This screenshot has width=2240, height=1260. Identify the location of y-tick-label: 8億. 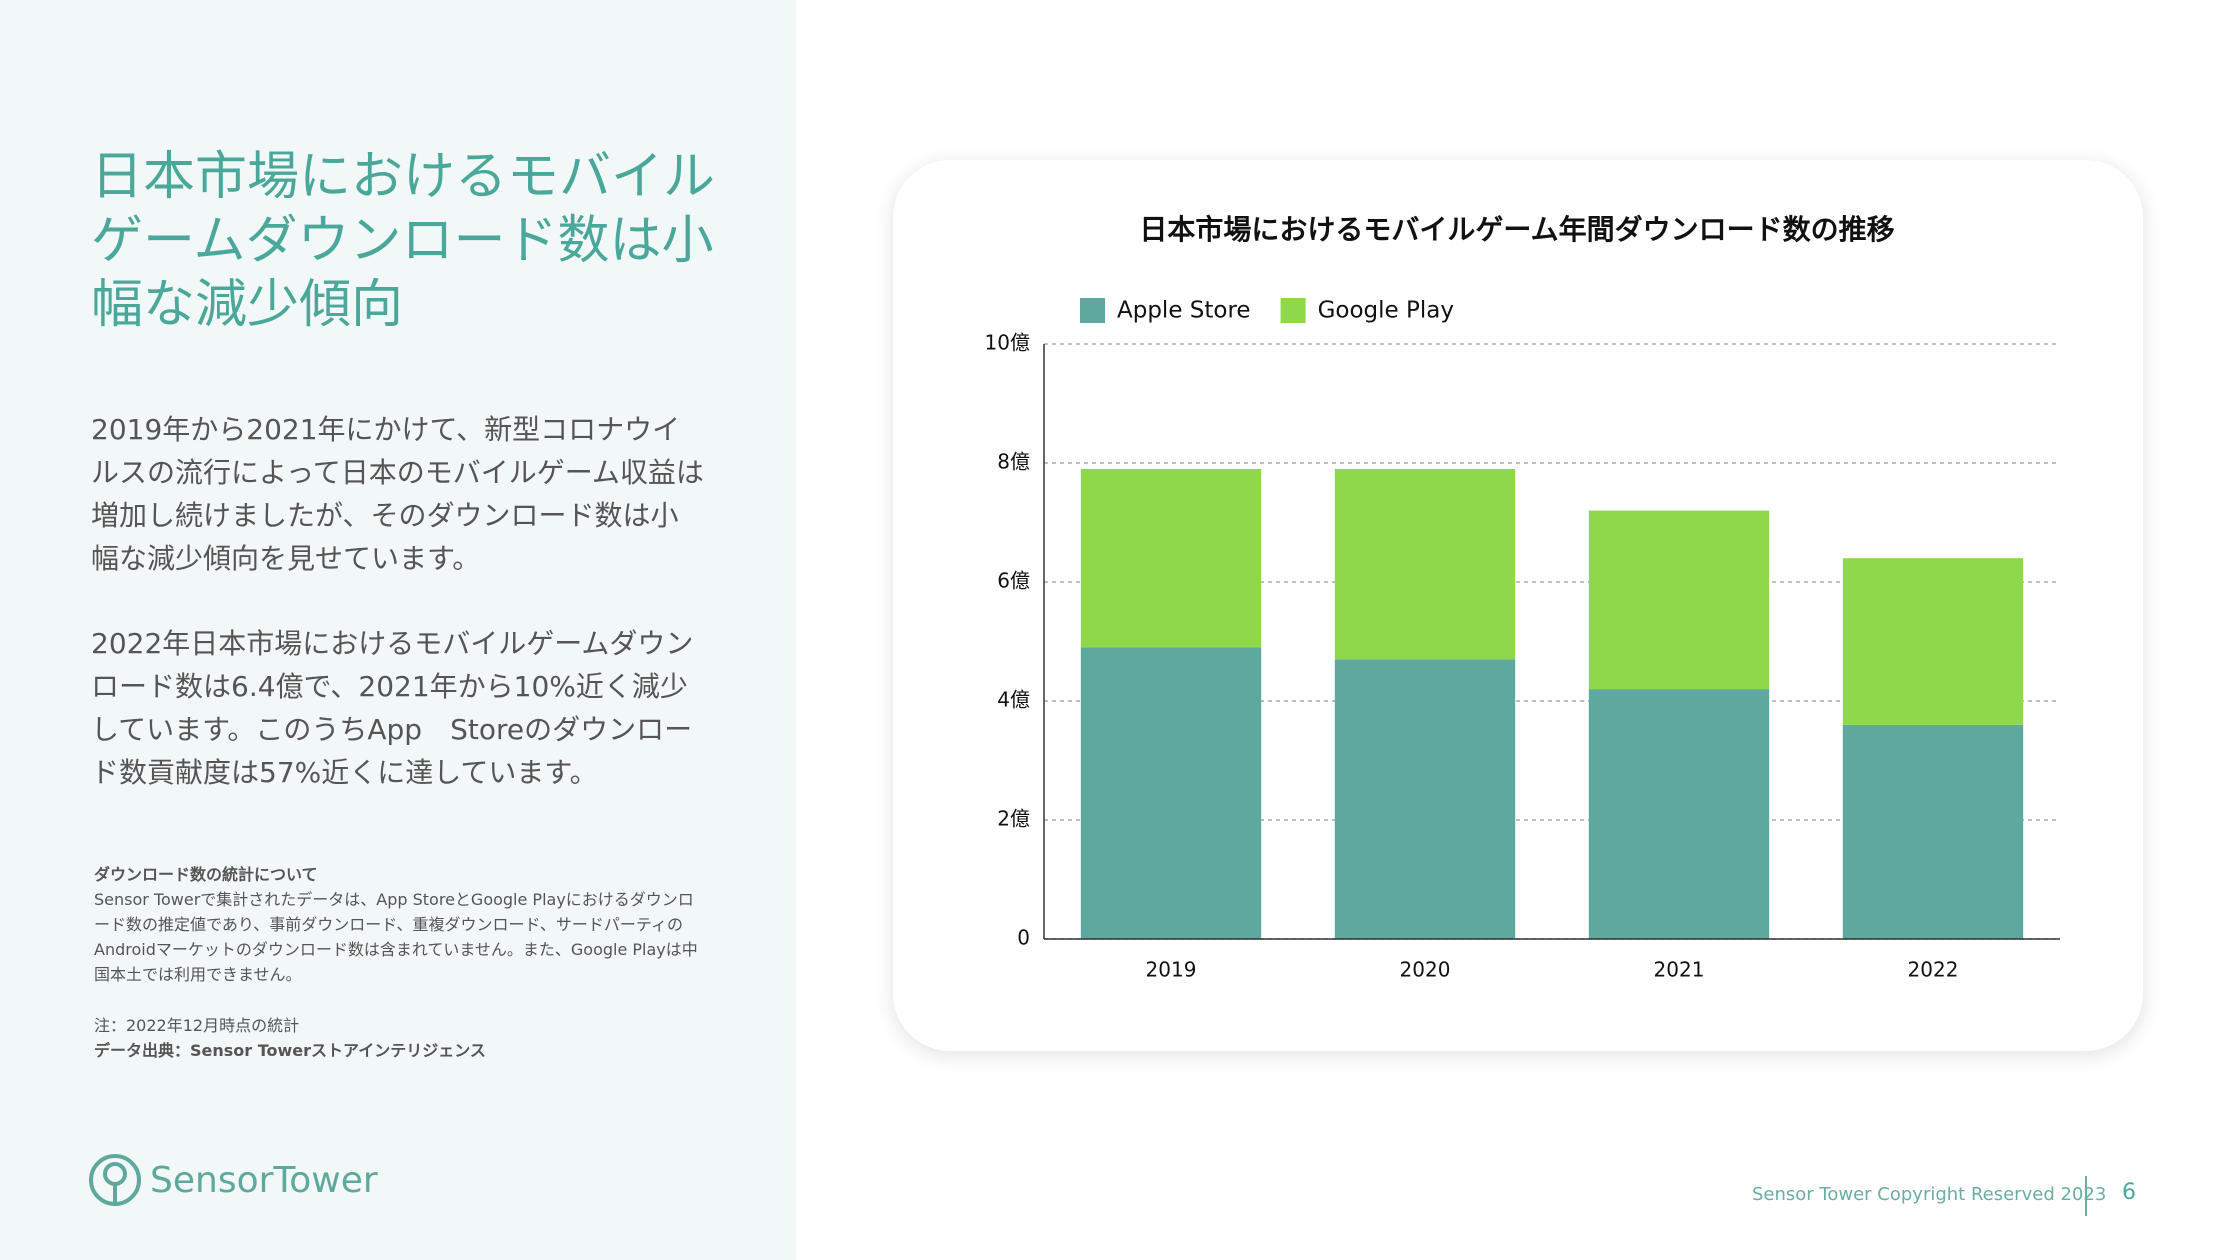
(1013, 462).